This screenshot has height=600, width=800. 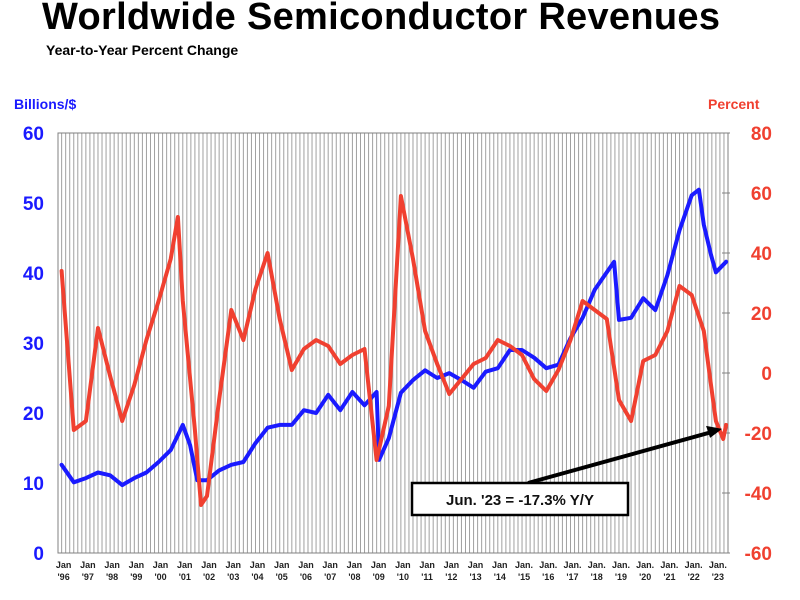 I want to click on y-right-tick-label: -60, so click(x=758, y=554).